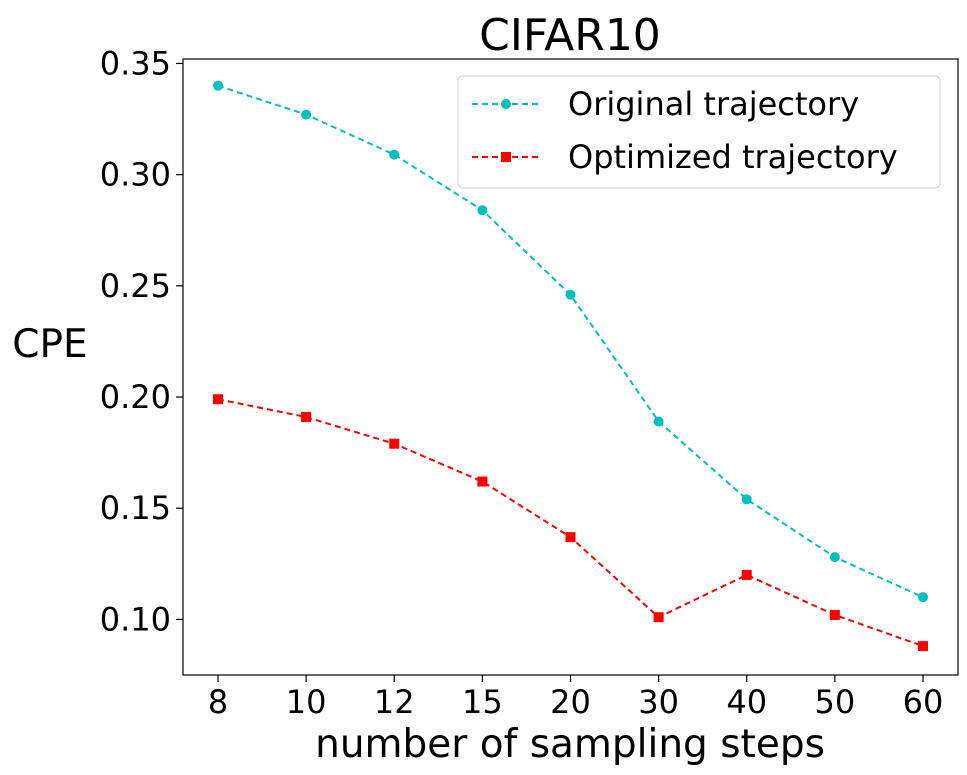  Describe the element at coordinates (733, 157) in the screenshot. I see `legend-label: Optimized trajectory` at that location.